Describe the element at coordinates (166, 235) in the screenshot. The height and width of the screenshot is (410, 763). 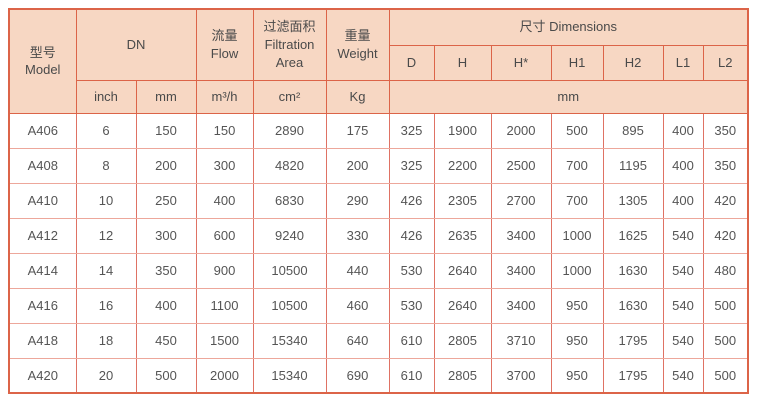
I see `value-cell: 300` at that location.